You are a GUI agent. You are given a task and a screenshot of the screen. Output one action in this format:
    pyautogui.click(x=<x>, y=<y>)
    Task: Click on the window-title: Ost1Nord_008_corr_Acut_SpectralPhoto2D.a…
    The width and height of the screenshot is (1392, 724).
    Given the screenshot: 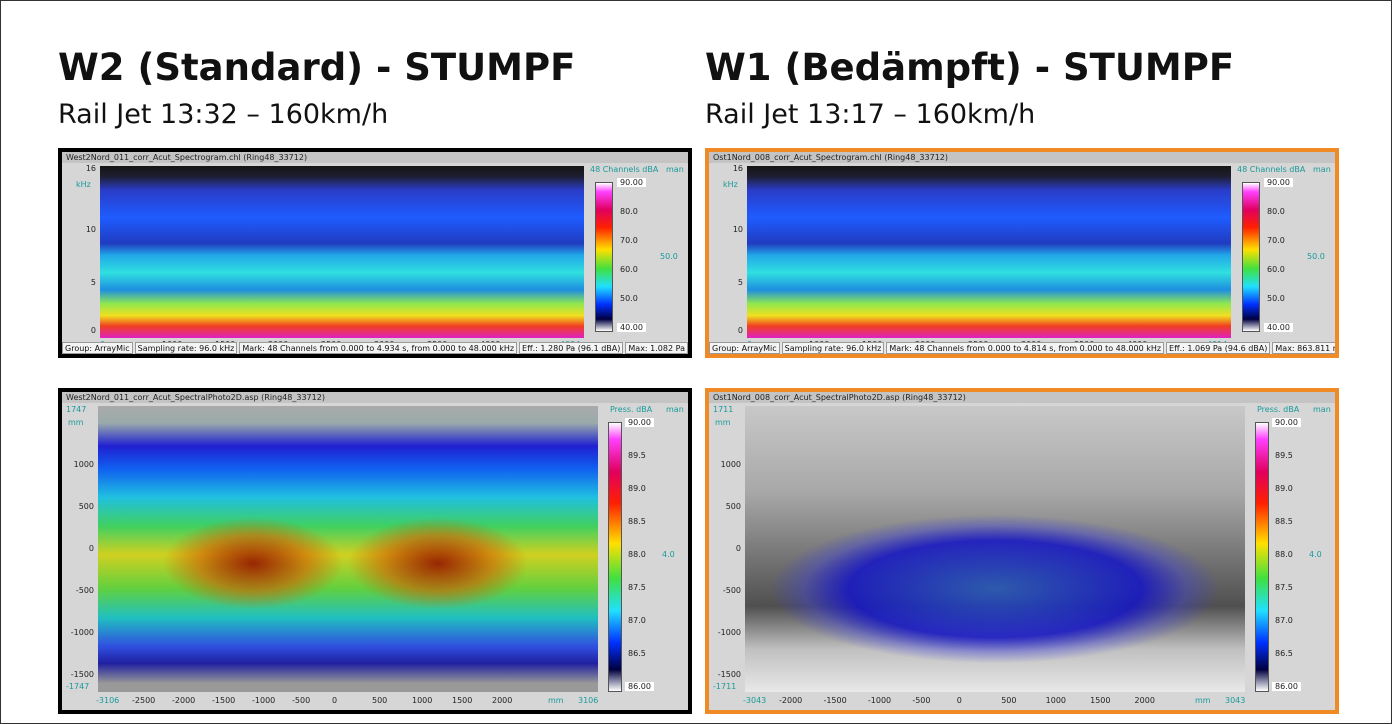 What is the action you would take?
    pyautogui.click(x=1022, y=397)
    